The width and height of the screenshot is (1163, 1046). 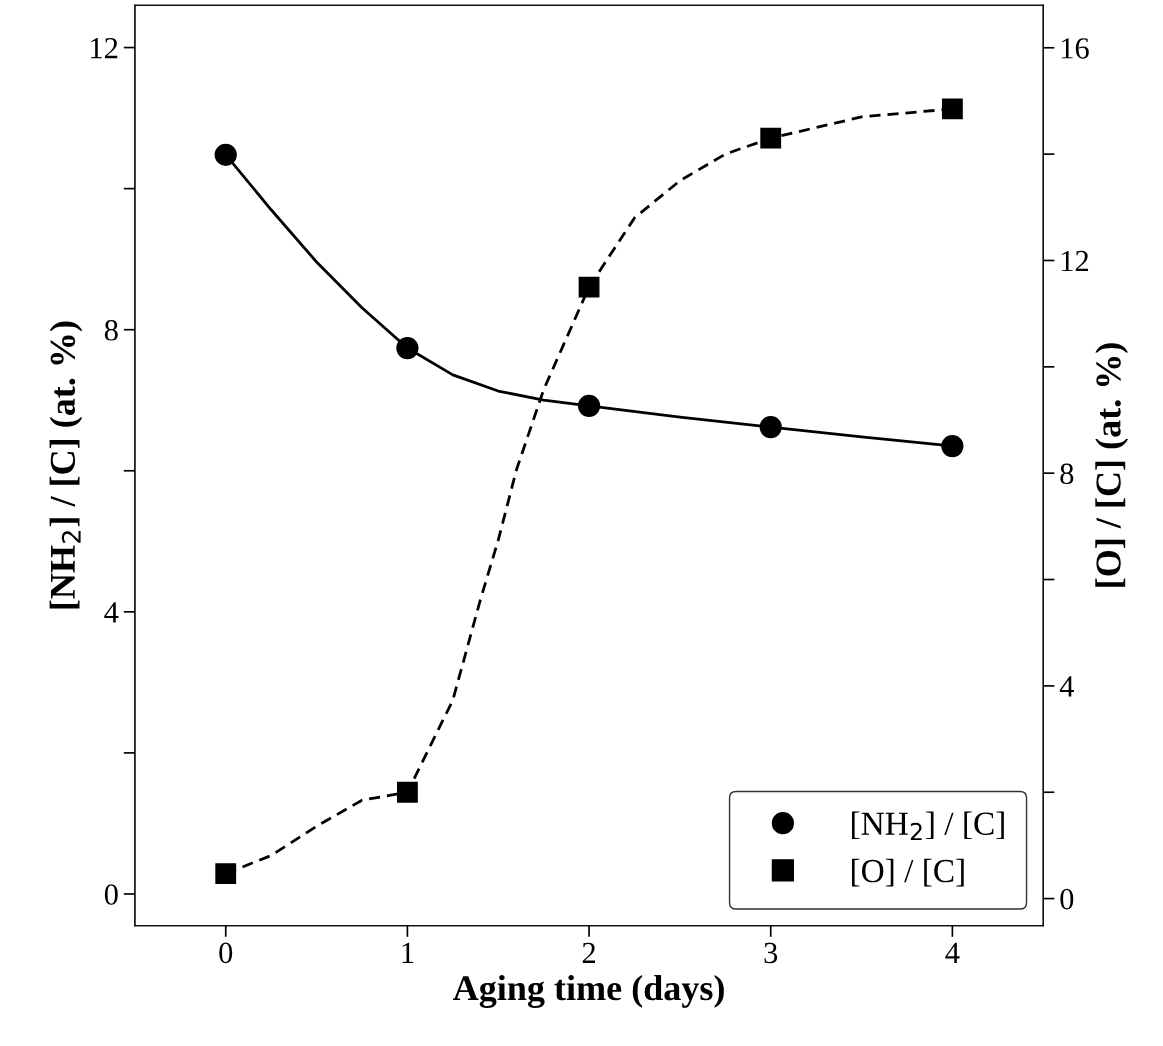 I want to click on y2-tick-label: 16, so click(x=1075, y=48).